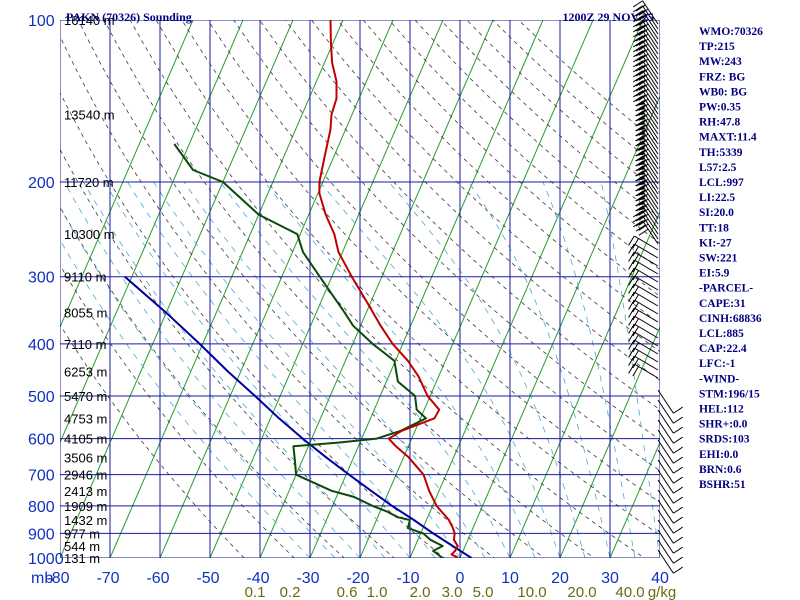 This screenshot has height=600, width=800. I want to click on temperature-tick-label: -80, so click(57, 578).